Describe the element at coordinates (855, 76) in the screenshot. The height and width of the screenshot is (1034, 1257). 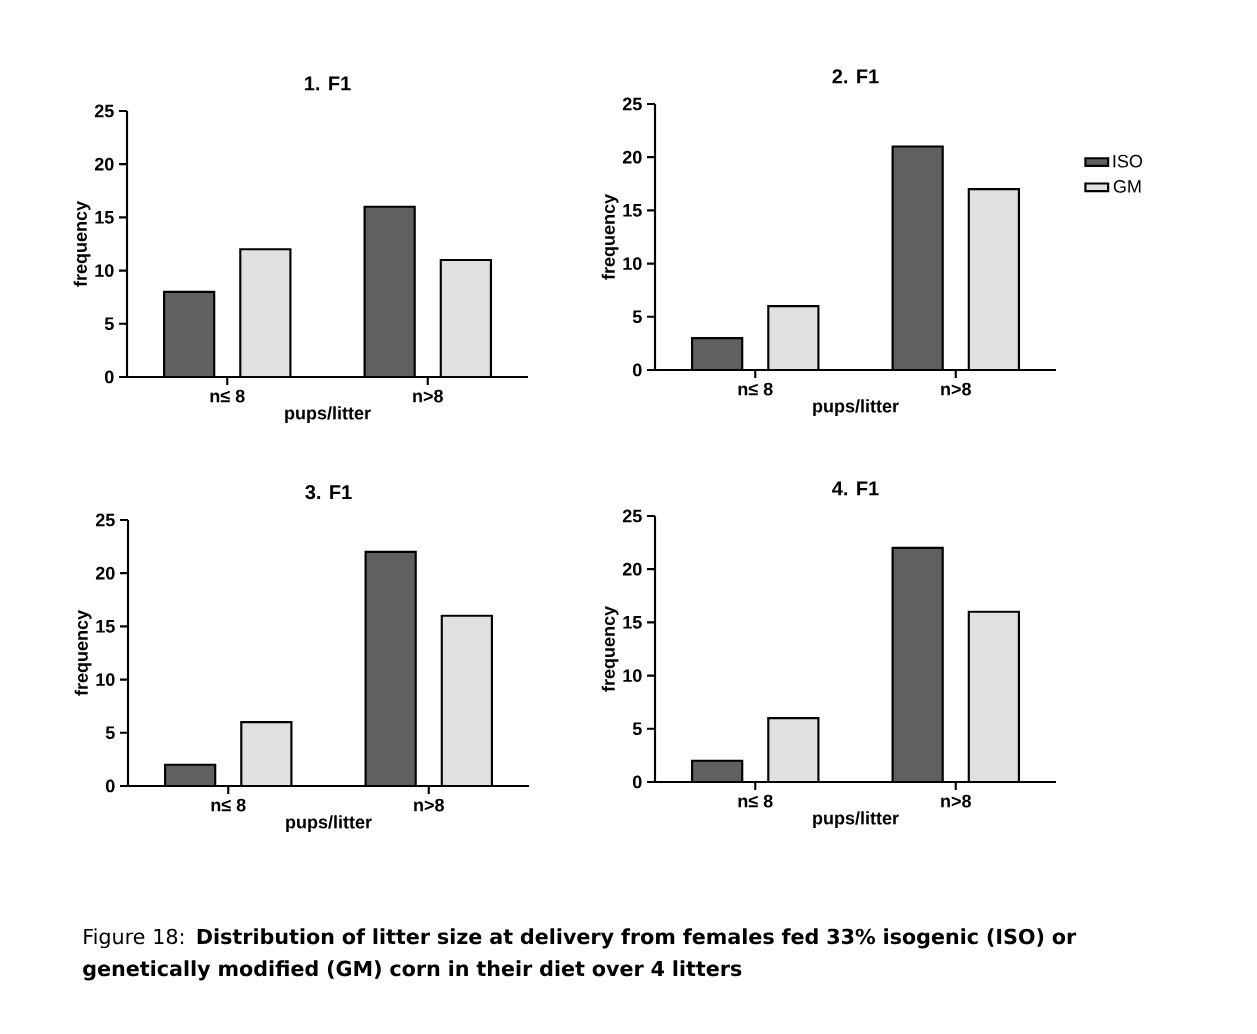
I see `chart-title: 2. F1` at that location.